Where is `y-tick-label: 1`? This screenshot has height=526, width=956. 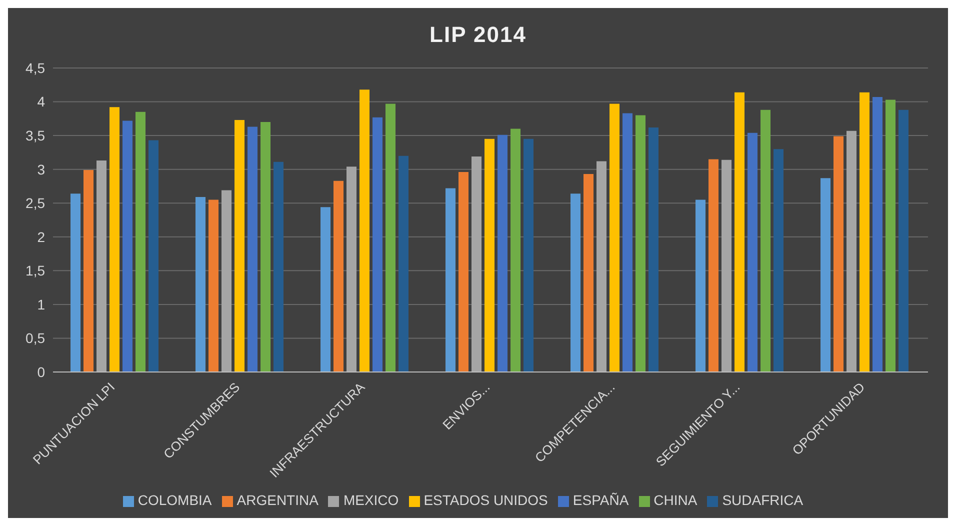
y-tick-label: 1 is located at coordinates (41, 304).